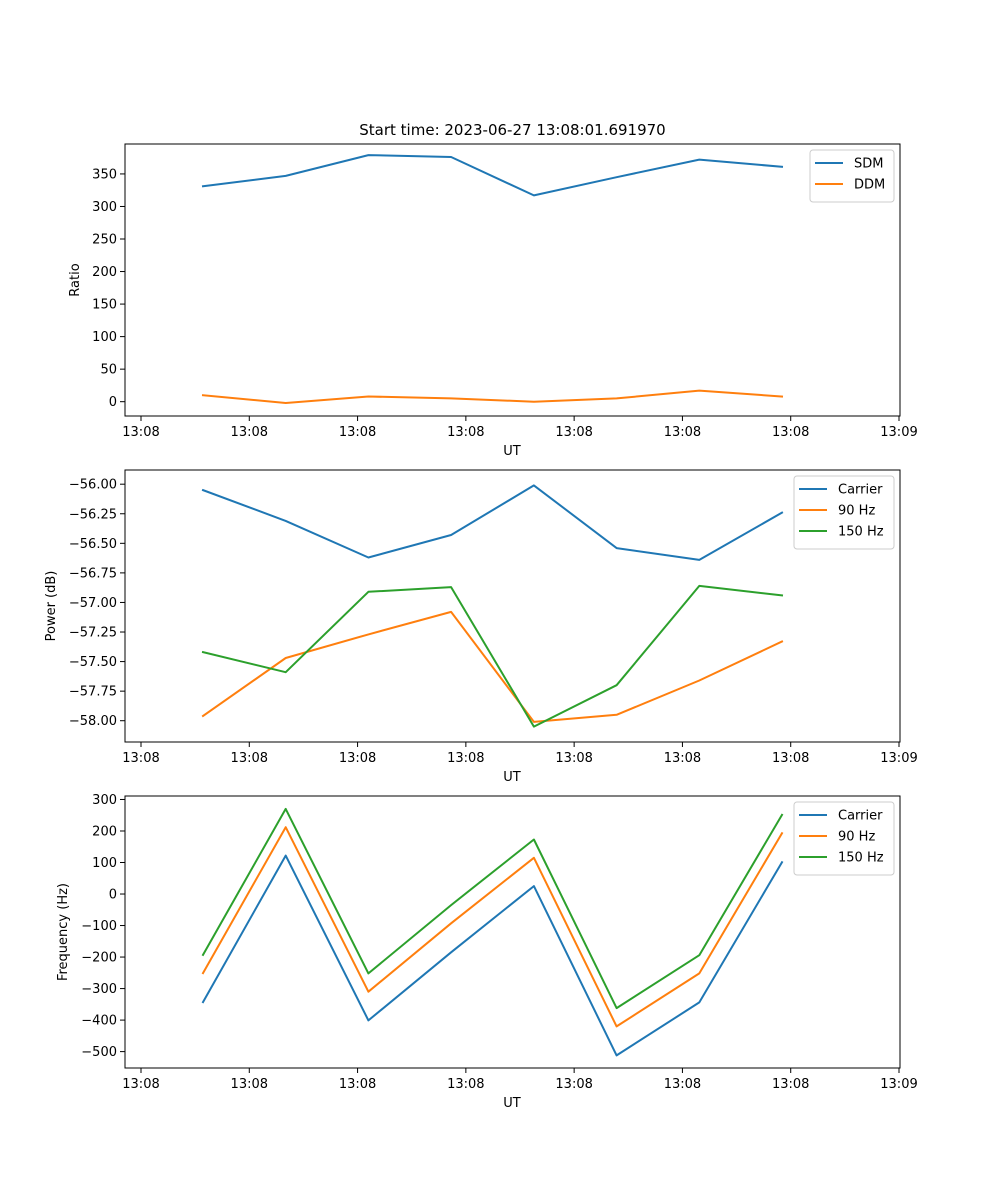  What do you see at coordinates (93, 514) in the screenshot?
I see `y-tick-label: −56.25` at bounding box center [93, 514].